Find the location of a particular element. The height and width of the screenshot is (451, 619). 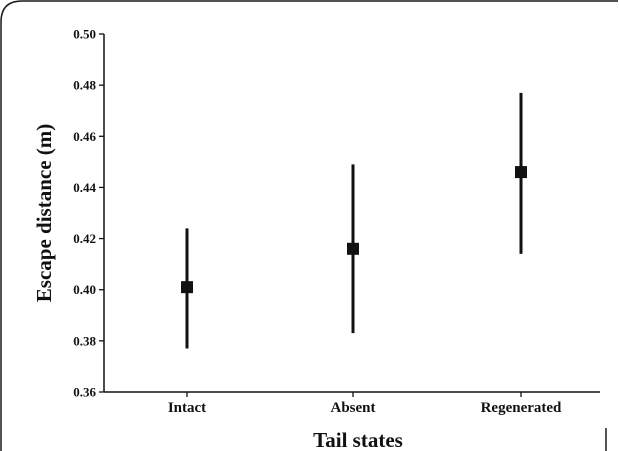

y-tick-label: 0.44 is located at coordinates (84, 187).